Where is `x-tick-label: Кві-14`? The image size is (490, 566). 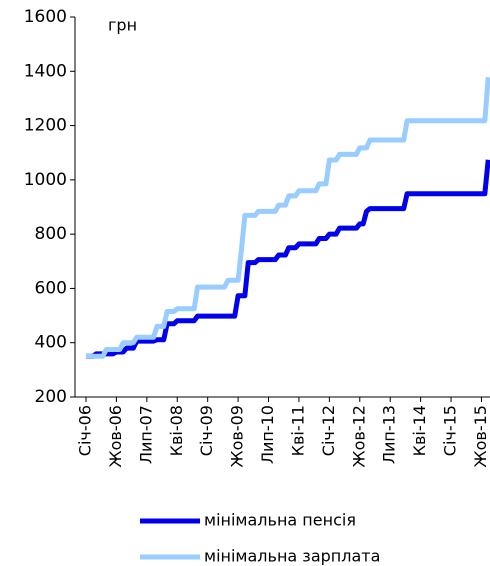
x-tick-label: Кві-14 is located at coordinates (419, 430).